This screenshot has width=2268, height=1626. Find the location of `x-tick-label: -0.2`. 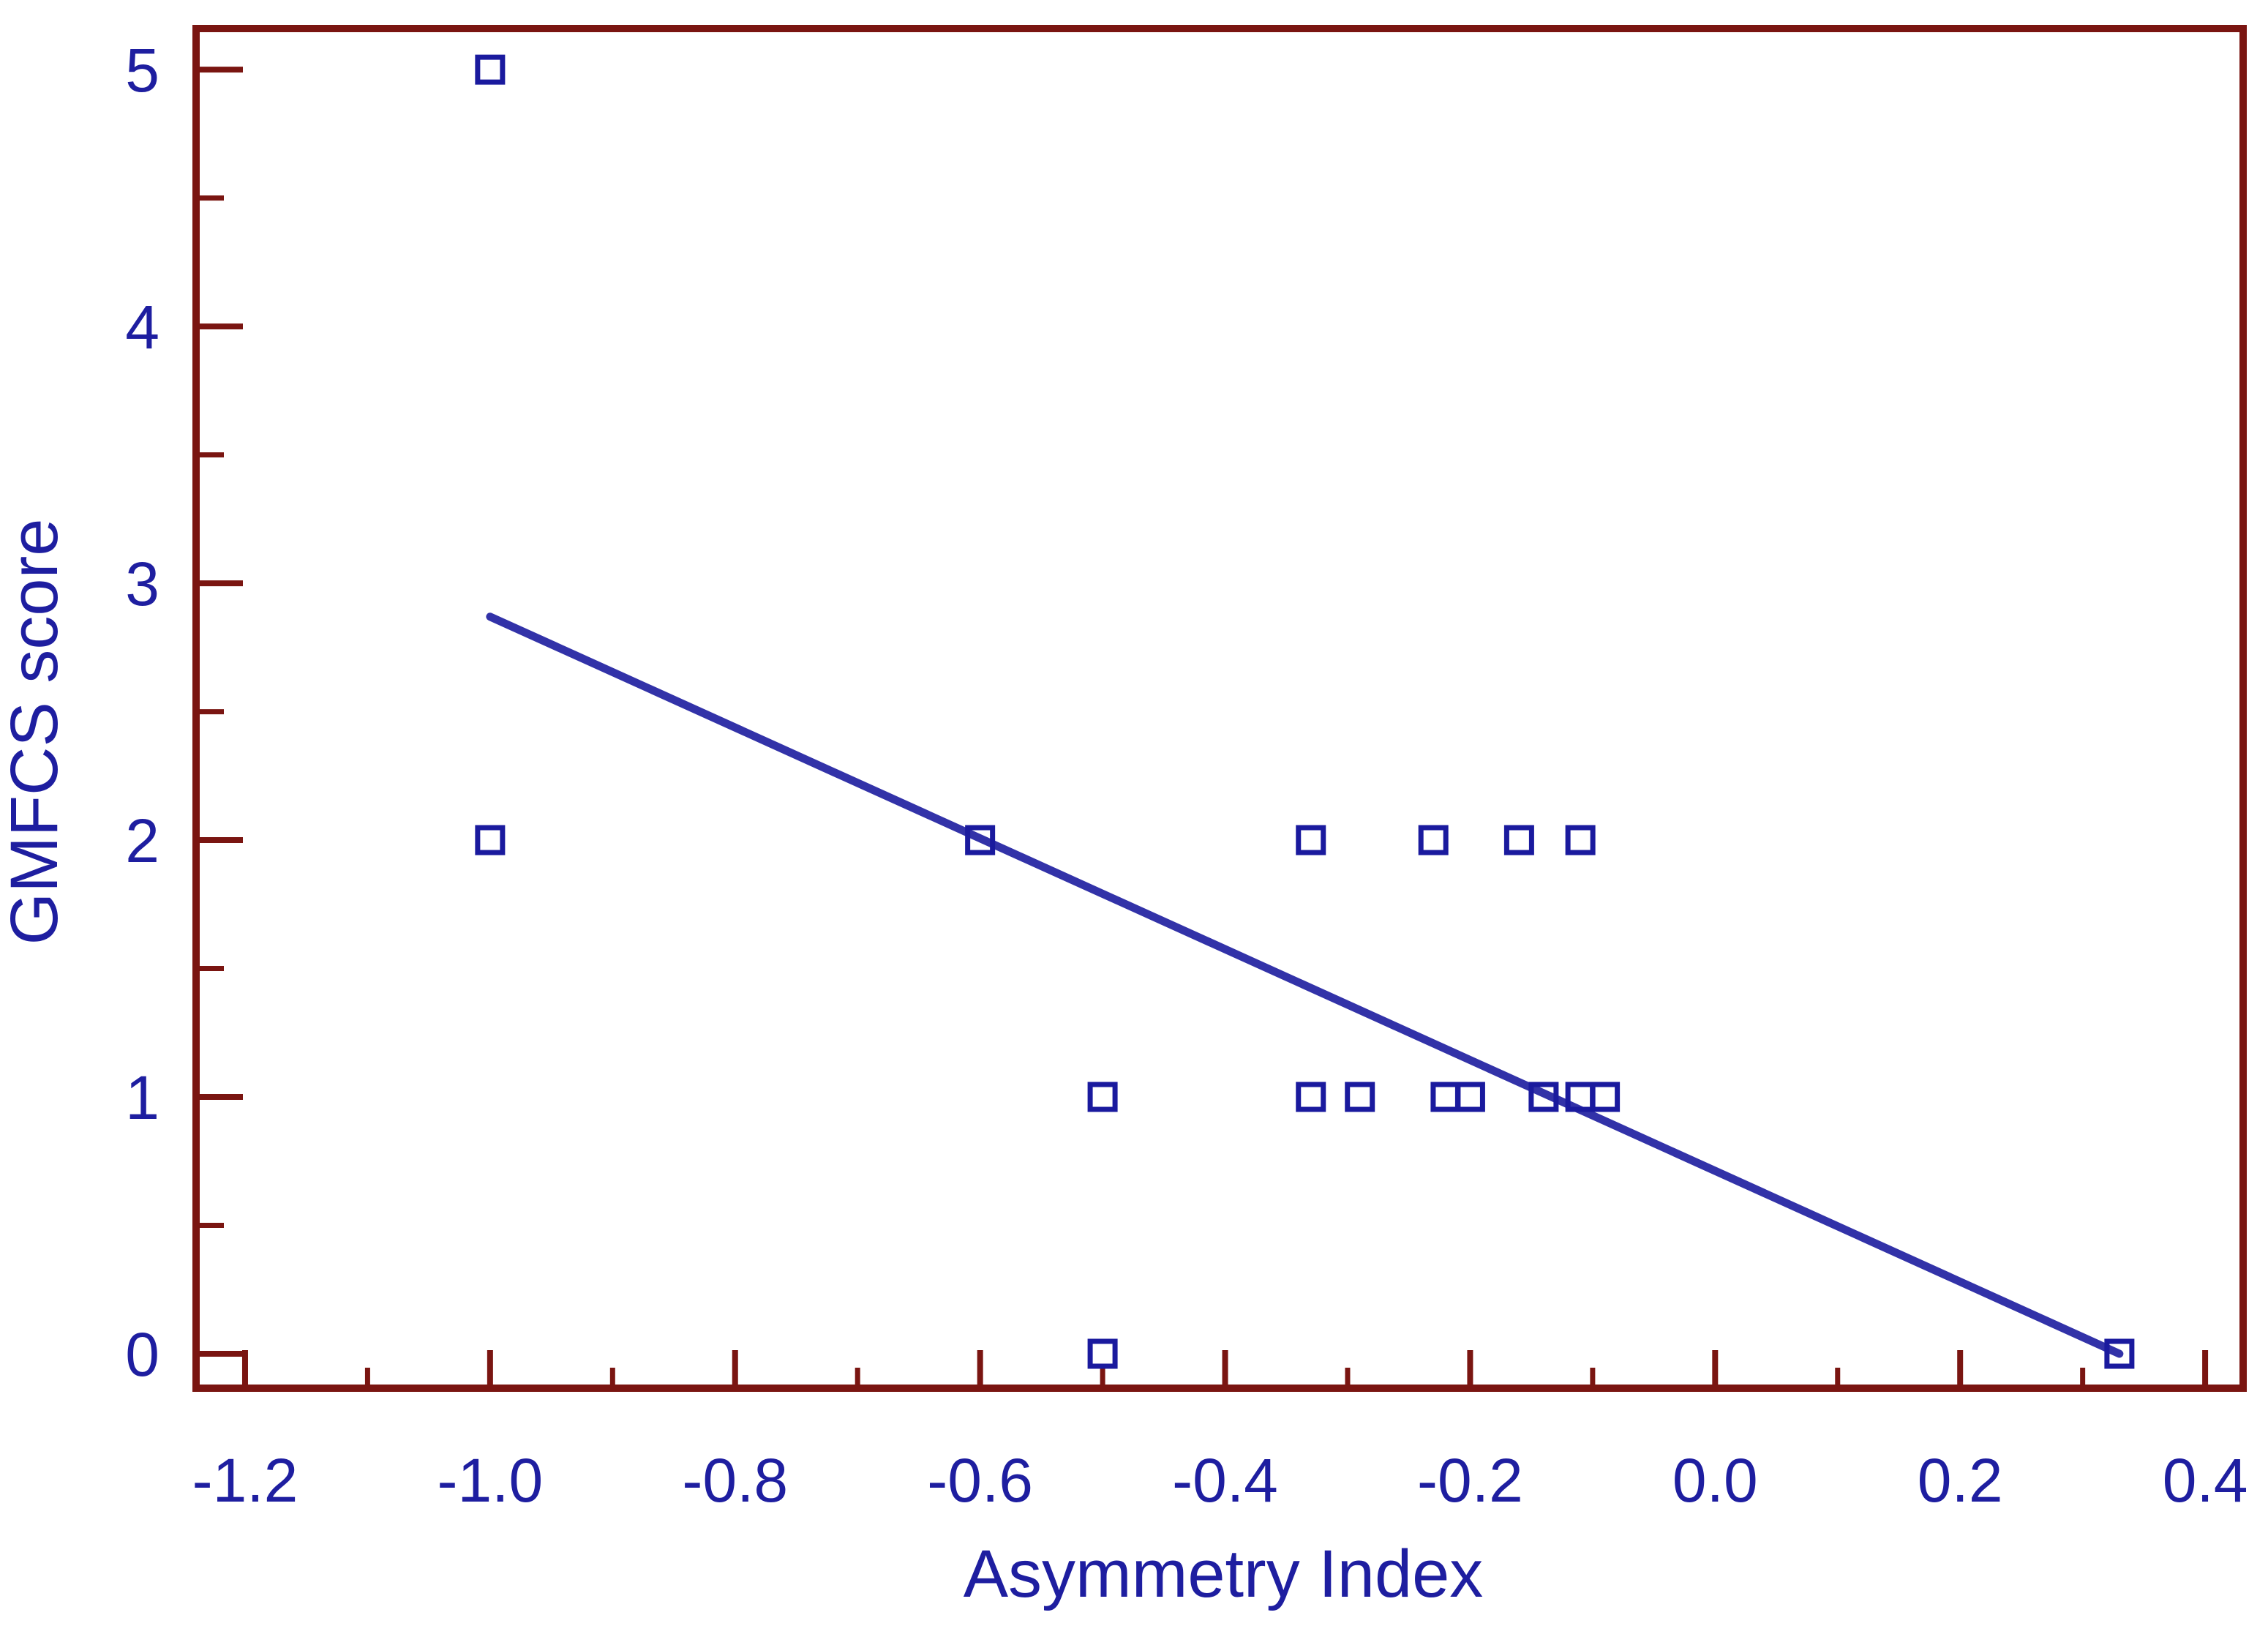

x-tick-label: -0.2 is located at coordinates (1470, 1480).